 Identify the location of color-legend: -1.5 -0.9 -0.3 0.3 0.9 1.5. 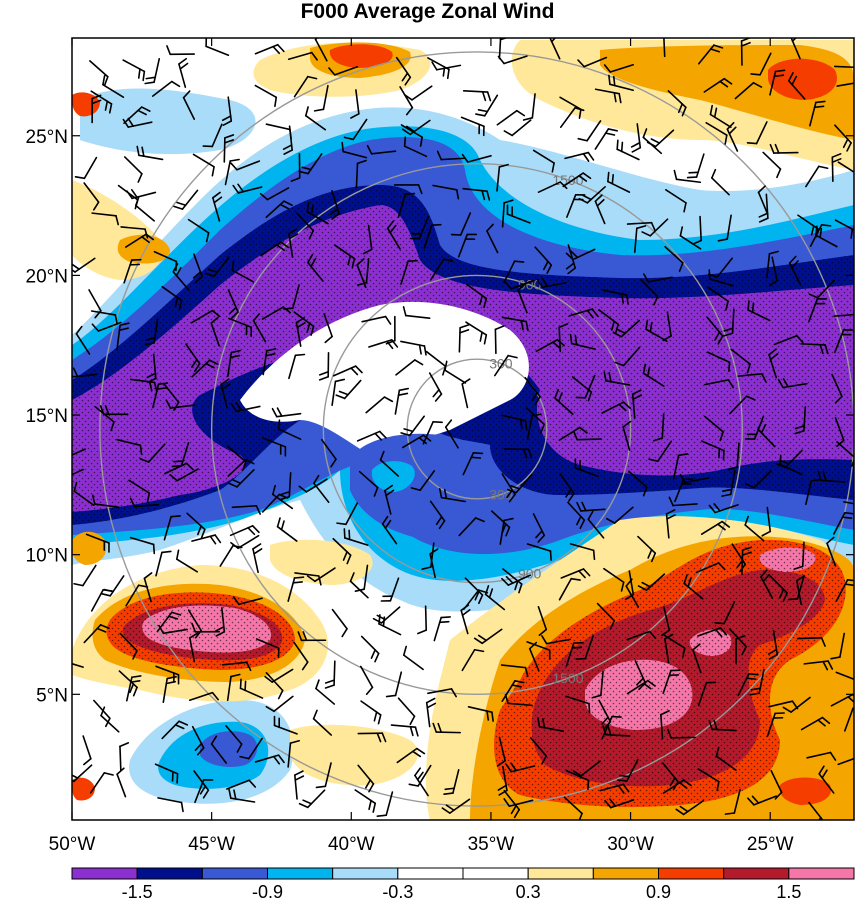
(463, 883).